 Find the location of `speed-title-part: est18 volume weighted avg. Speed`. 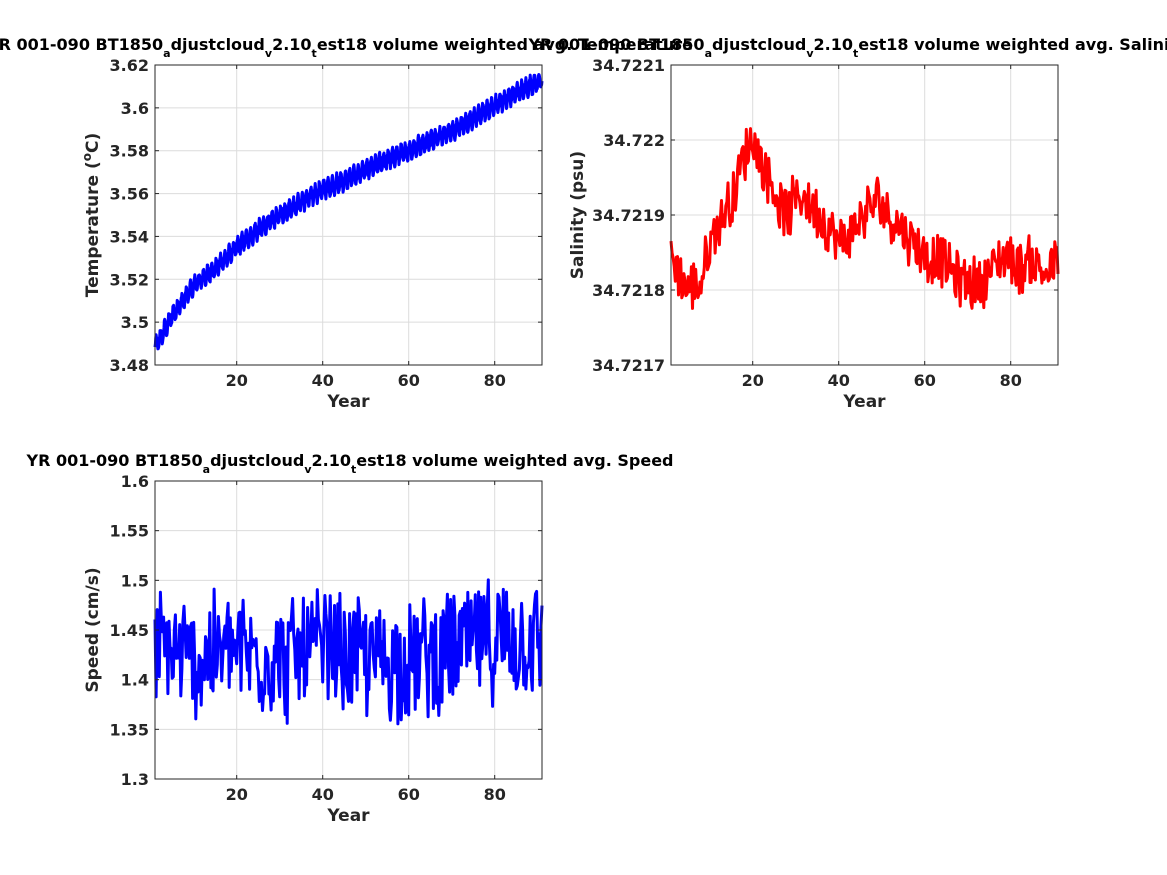

speed-title-part: est18 volume weighted avg. Speed is located at coordinates (514, 460).